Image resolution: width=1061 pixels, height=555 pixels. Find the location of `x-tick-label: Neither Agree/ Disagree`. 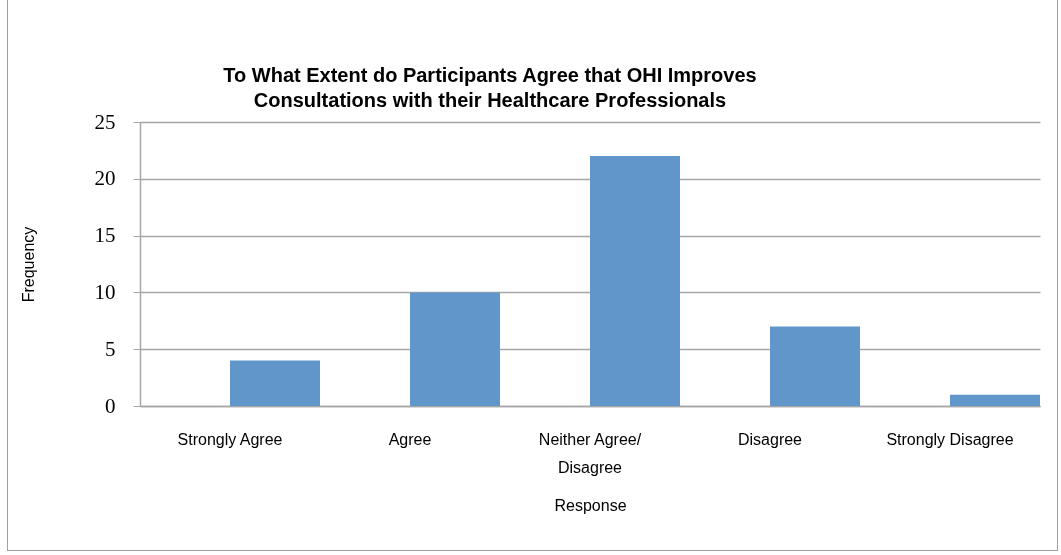

x-tick-label: Neither Agree/ Disagree is located at coordinates (590, 453).